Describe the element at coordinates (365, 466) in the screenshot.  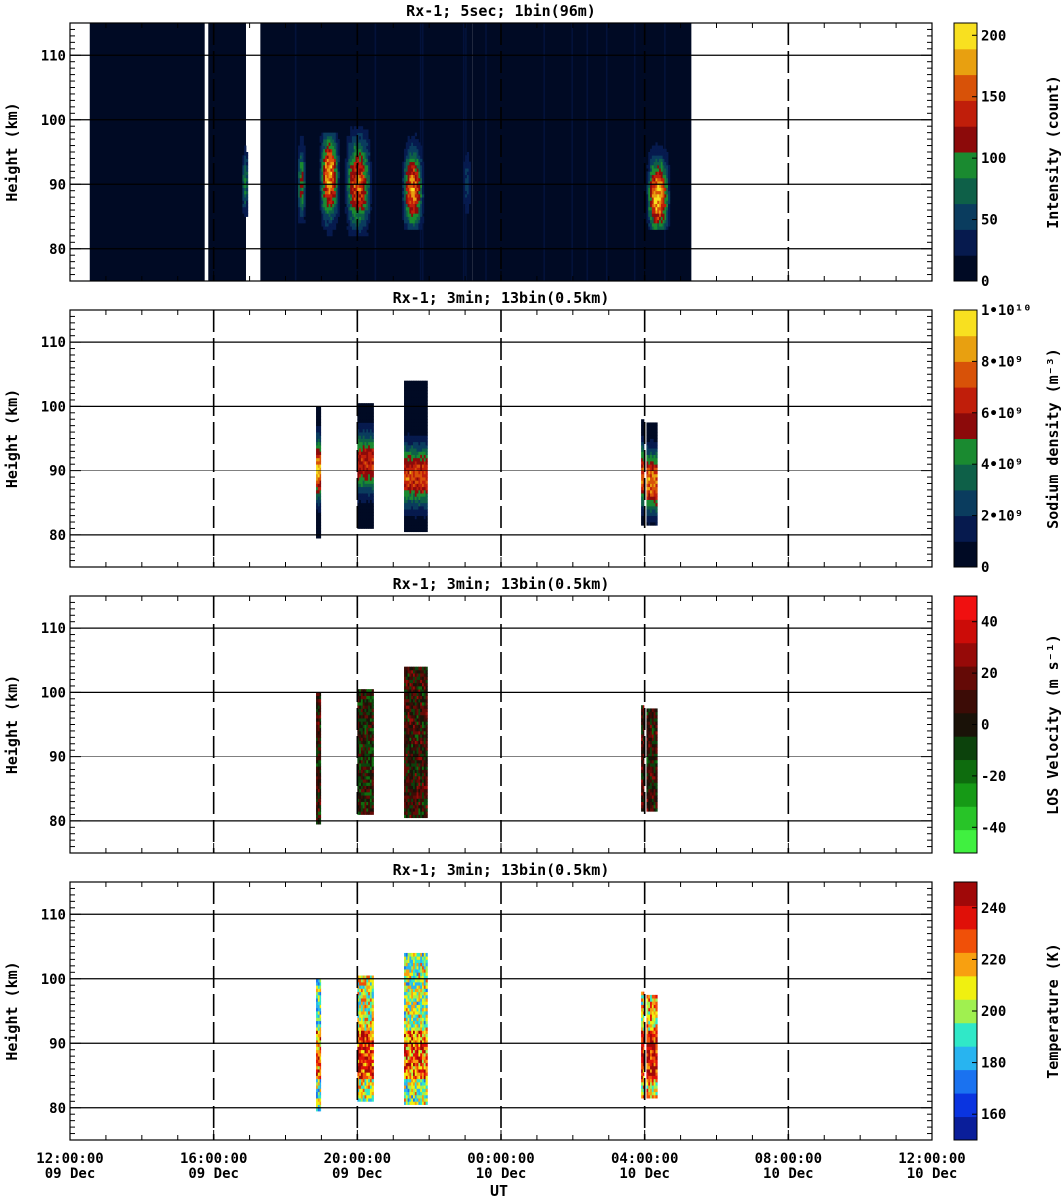
I see `data-column` at that location.